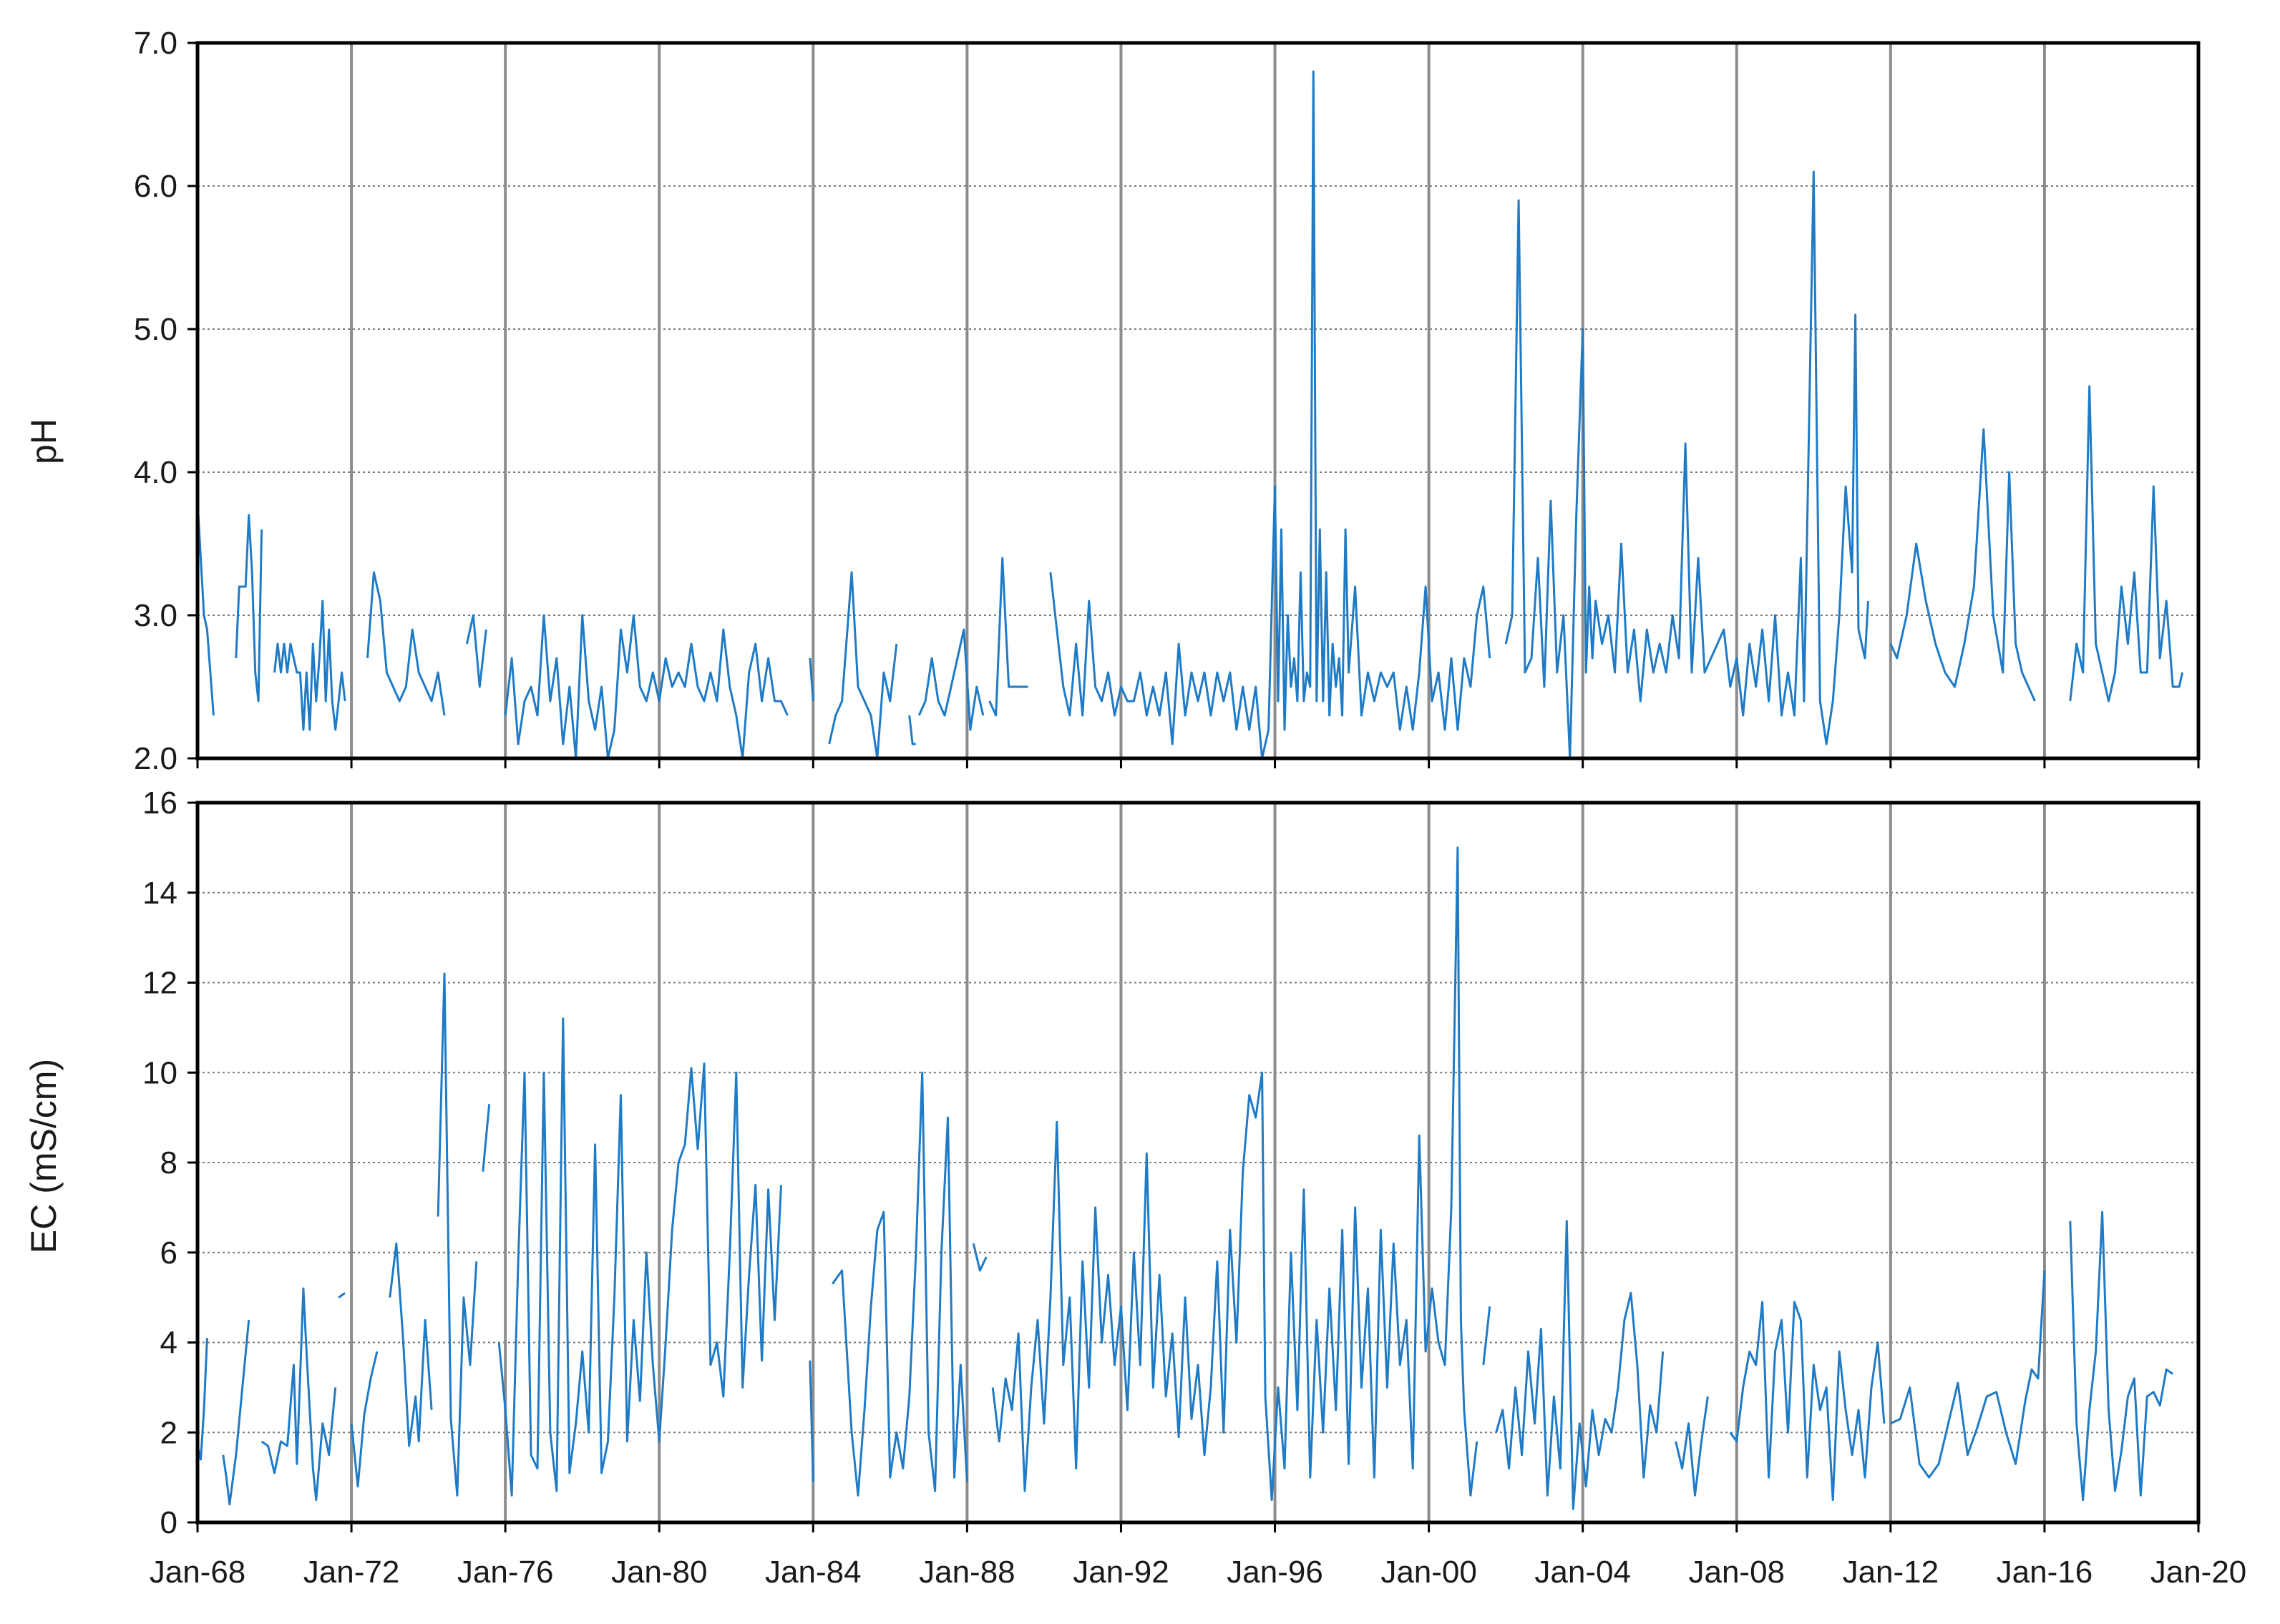 This screenshot has width=2280, height=1624. Describe the element at coordinates (168, 1432) in the screenshot. I see `ec-ytick-label: 2` at that location.